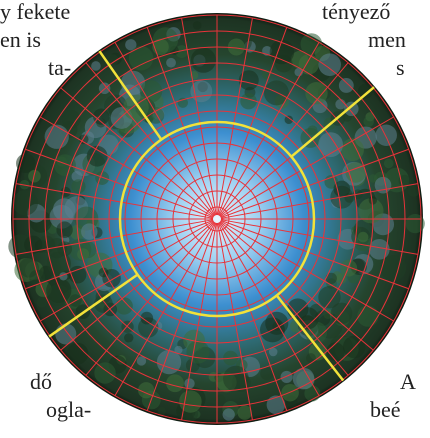 The width and height of the screenshot is (430, 438). Describe the element at coordinates (400, 67) in the screenshot. I see `text-line: s` at that location.